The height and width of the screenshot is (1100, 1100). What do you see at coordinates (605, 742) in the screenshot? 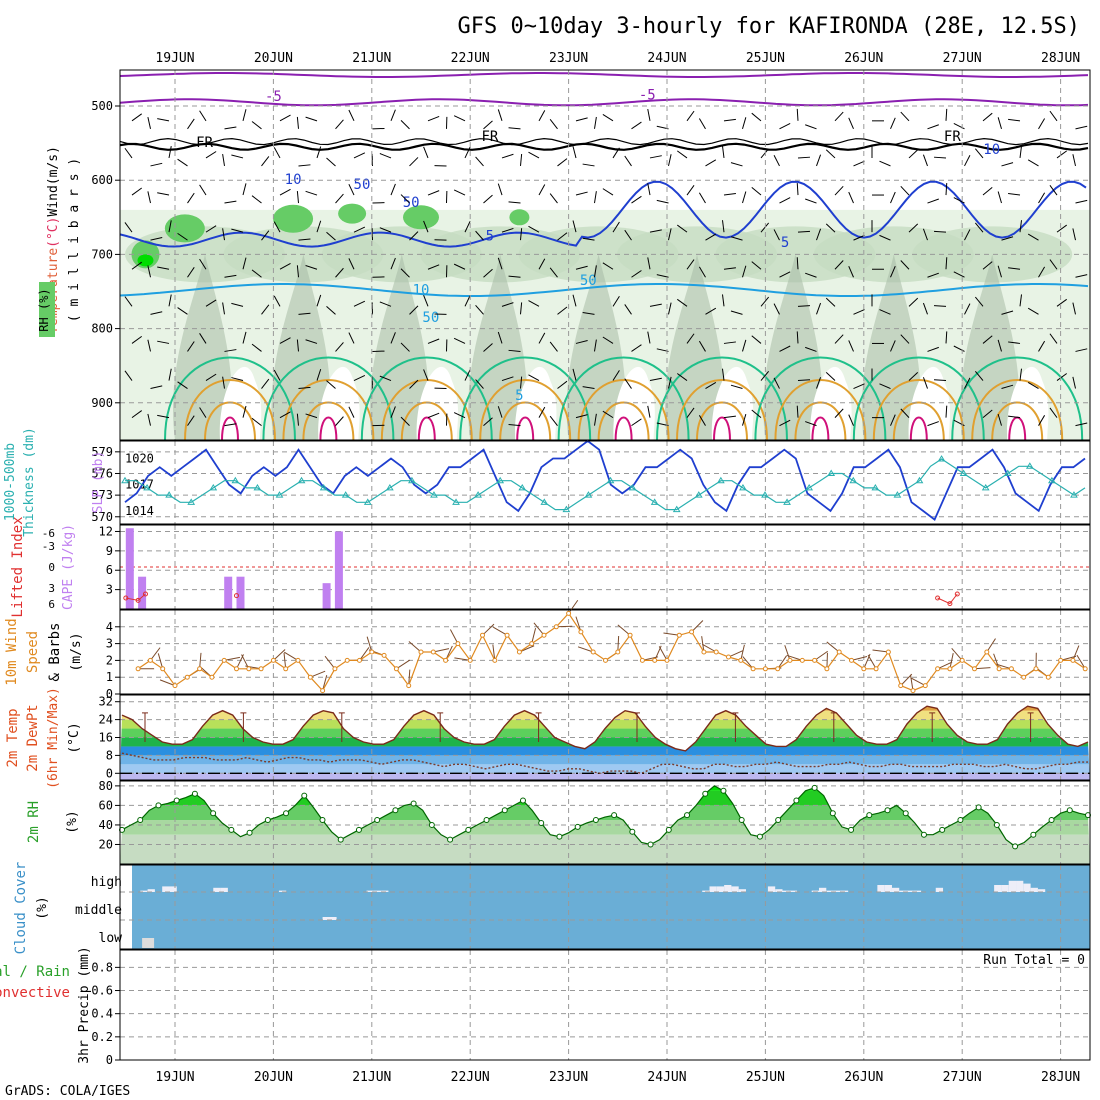
I see `temp-band` at bounding box center [605, 742].